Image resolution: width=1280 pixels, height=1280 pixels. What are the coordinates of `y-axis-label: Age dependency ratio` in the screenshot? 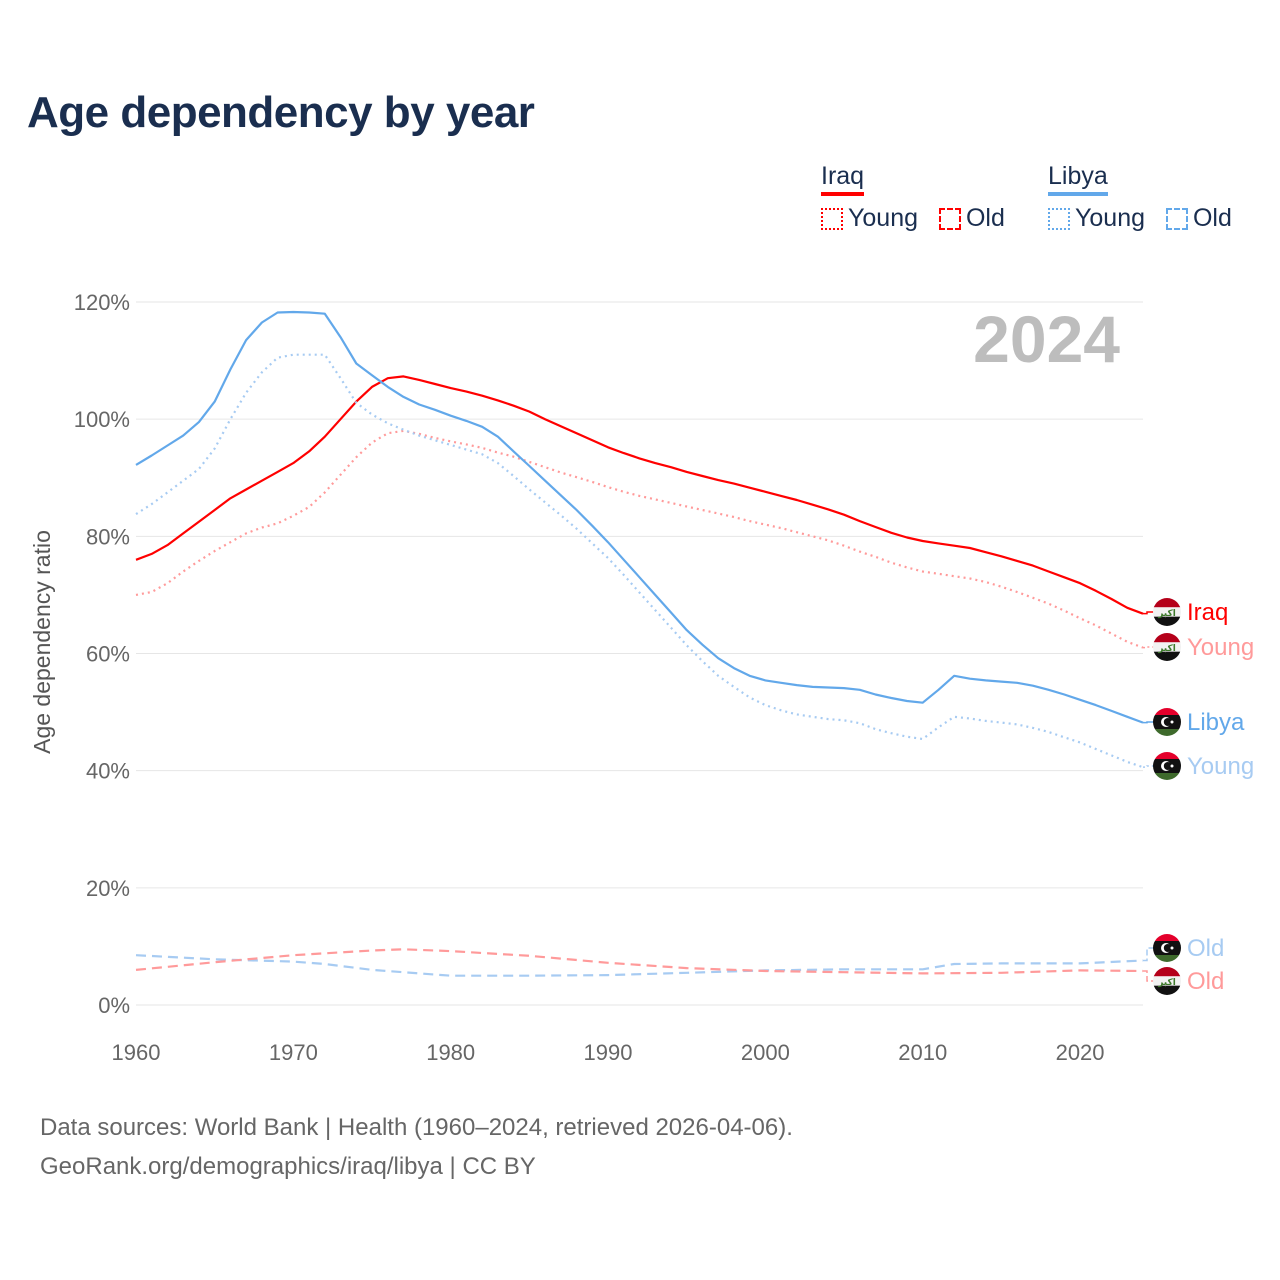 It's located at (42, 642).